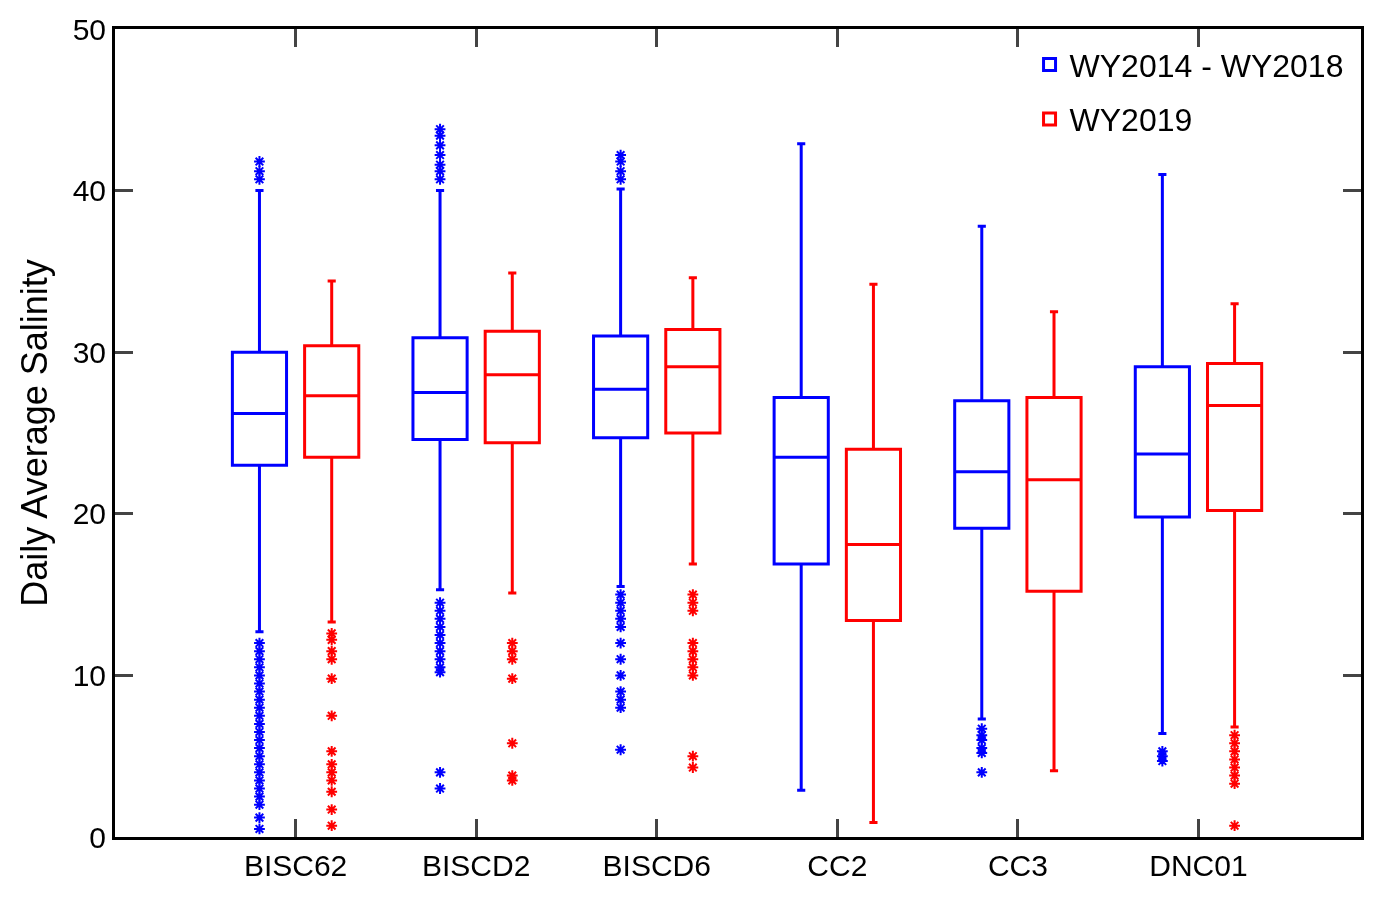 Image resolution: width=1381 pixels, height=907 pixels. I want to click on y-tick-label: 40, so click(89, 191).